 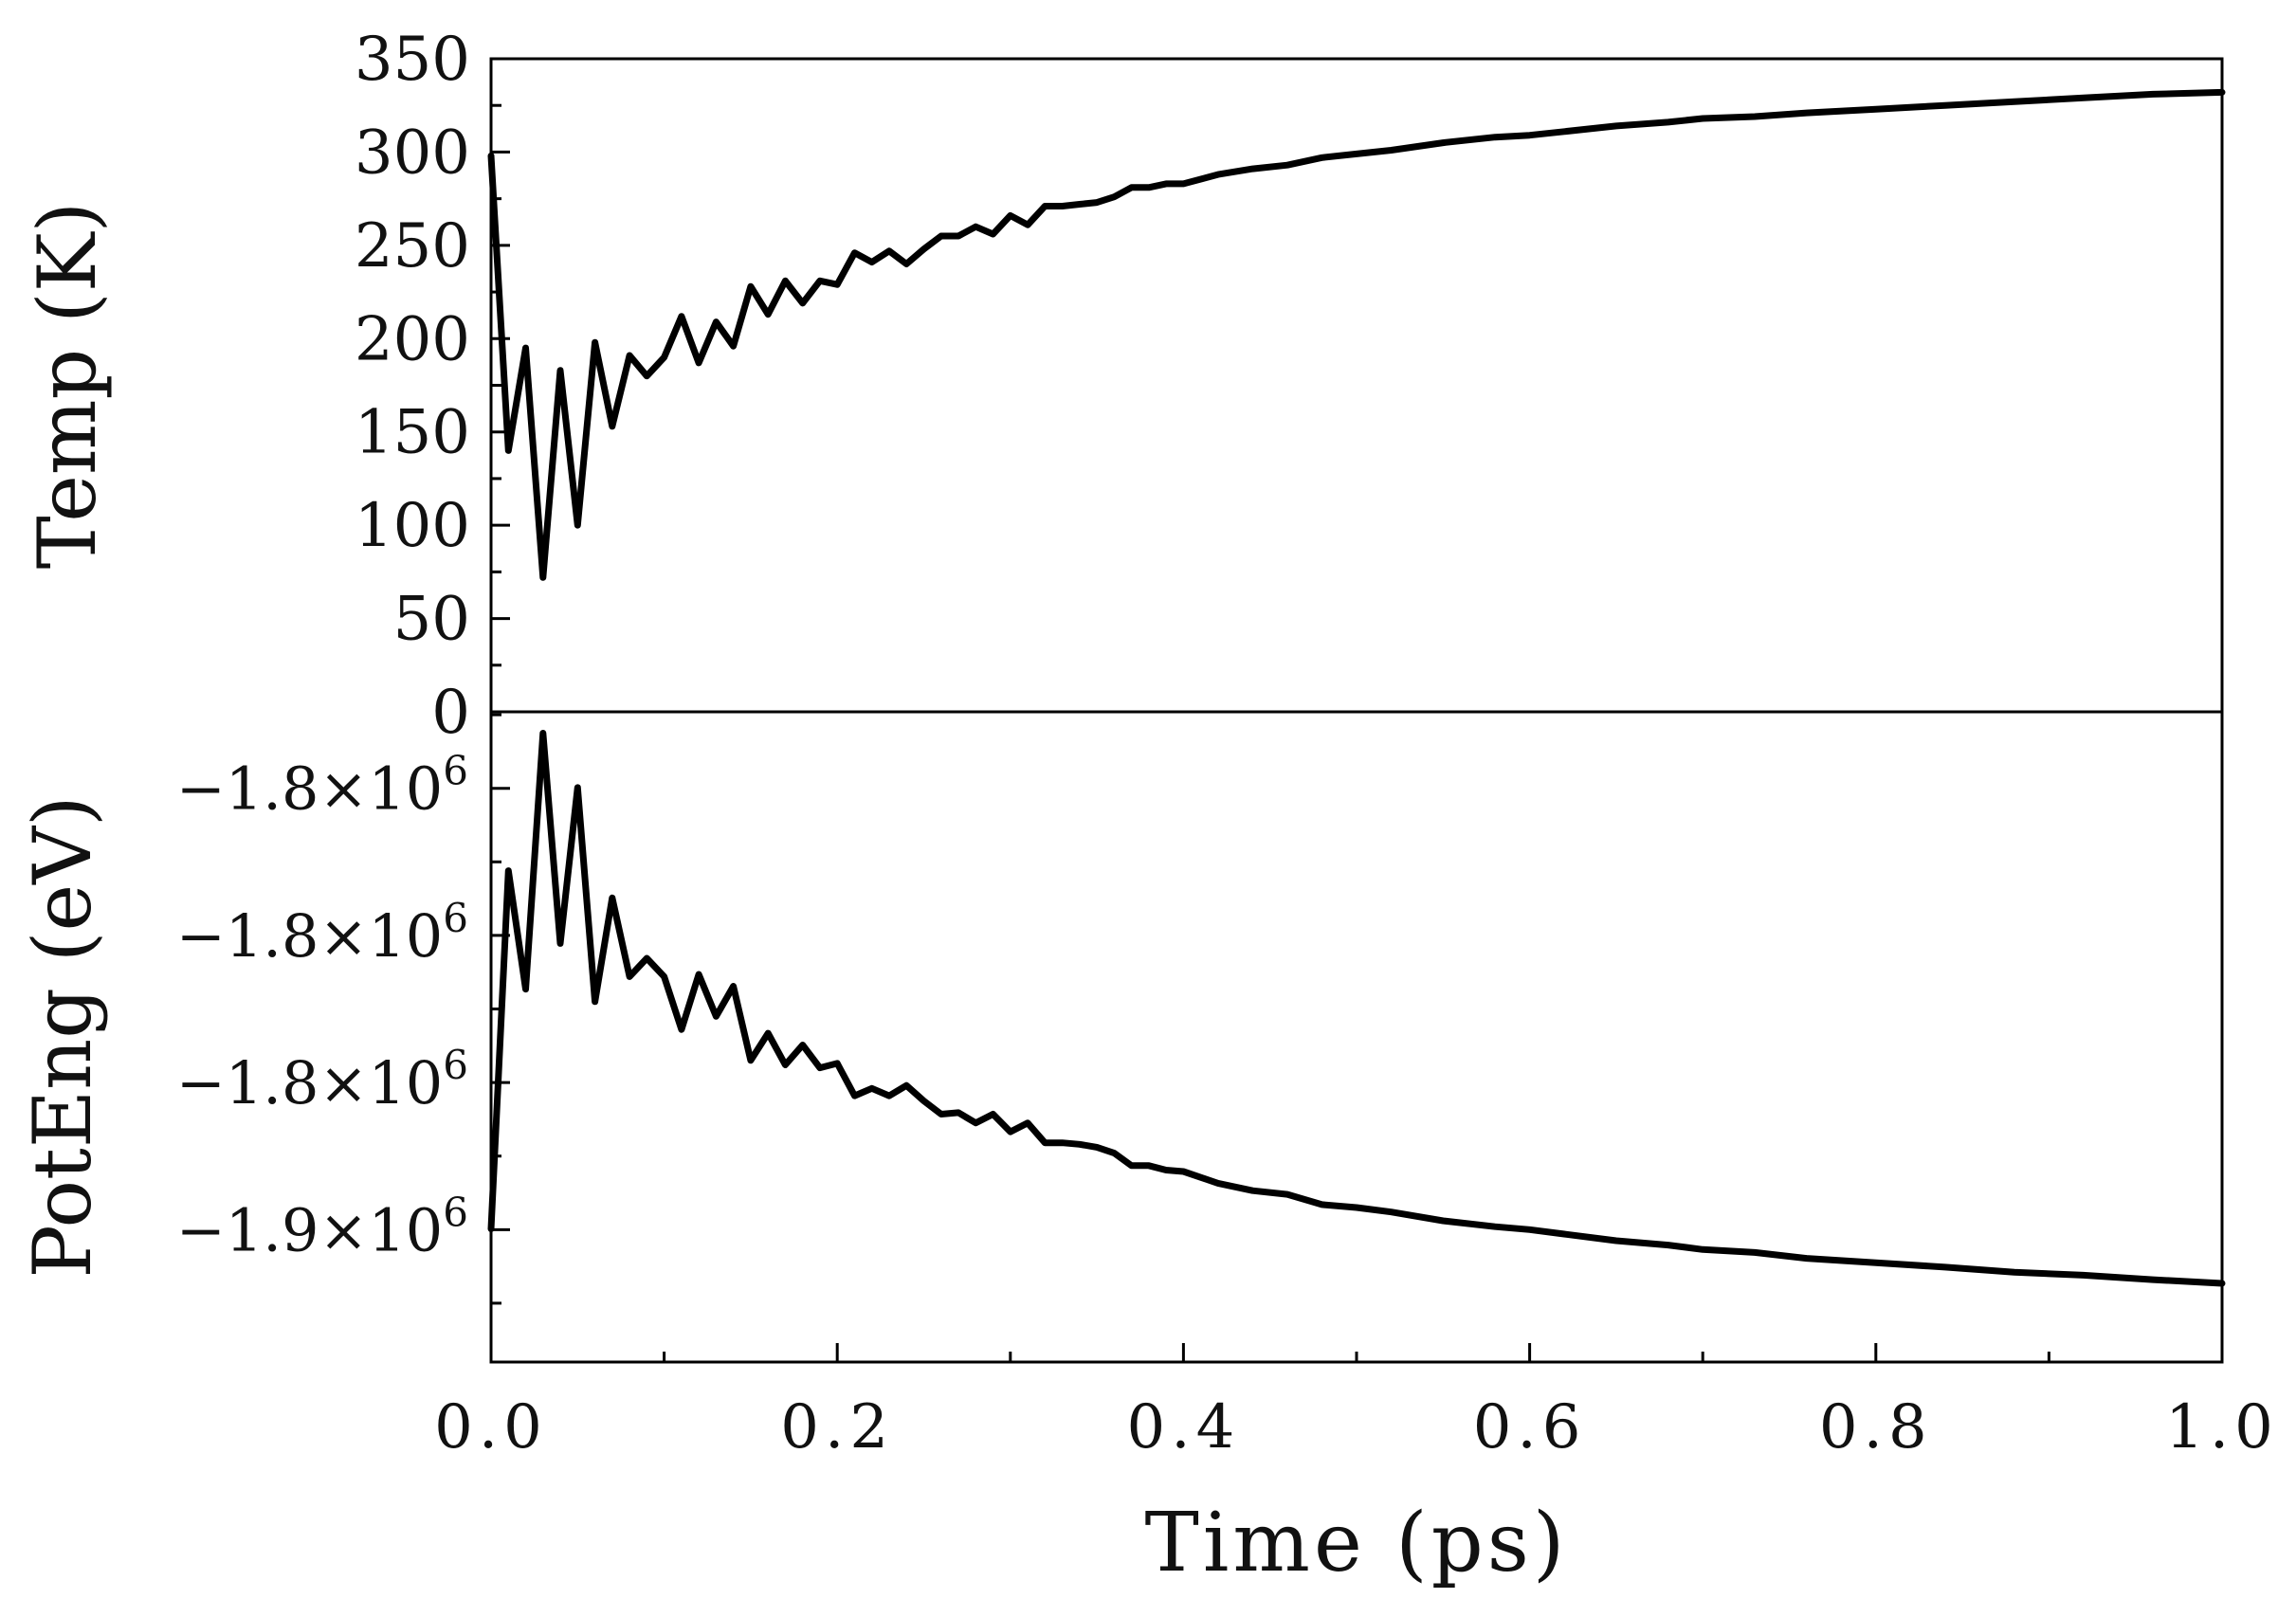 I want to click on xtick-label: 0.0, so click(x=491, y=1427).